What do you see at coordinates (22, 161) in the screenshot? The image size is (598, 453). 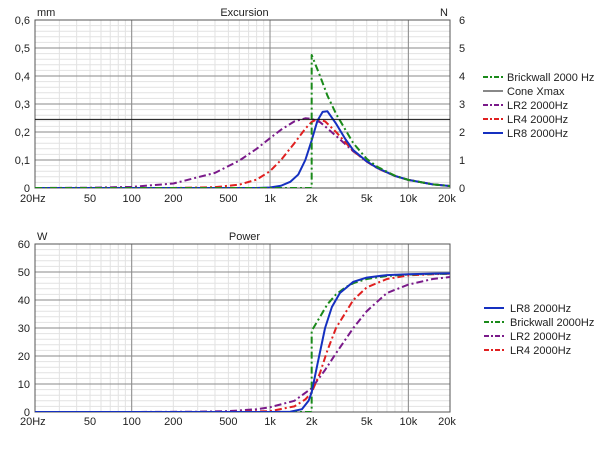 I see `y-tick-label: 0,1` at bounding box center [22, 161].